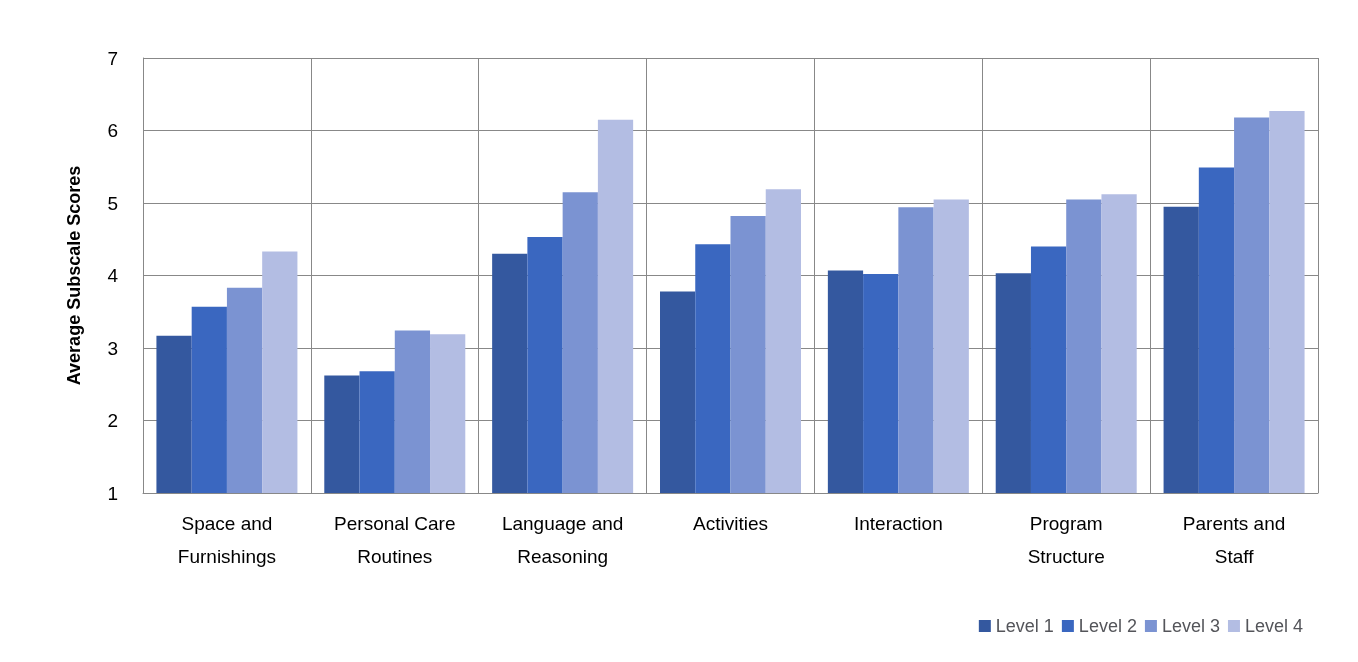 The height and width of the screenshot is (662, 1358). I want to click on legend-label: Level 1, so click(1024, 626).